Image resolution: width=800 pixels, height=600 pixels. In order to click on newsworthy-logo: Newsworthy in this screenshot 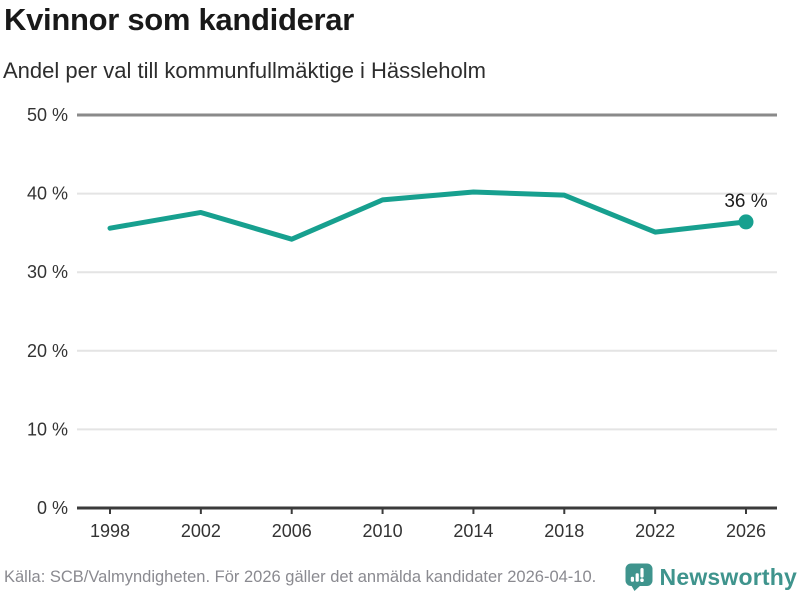, I will do `click(711, 577)`.